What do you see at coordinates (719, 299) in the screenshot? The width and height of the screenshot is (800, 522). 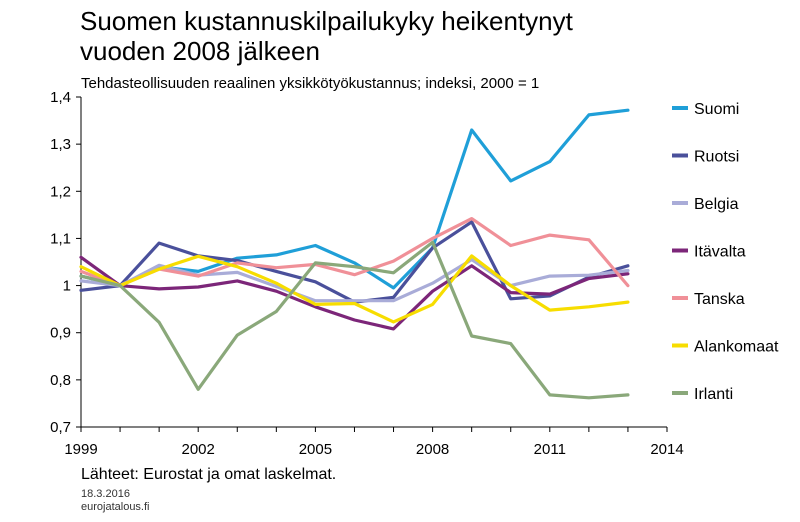 I see `legend-label: Tanska` at bounding box center [719, 299].